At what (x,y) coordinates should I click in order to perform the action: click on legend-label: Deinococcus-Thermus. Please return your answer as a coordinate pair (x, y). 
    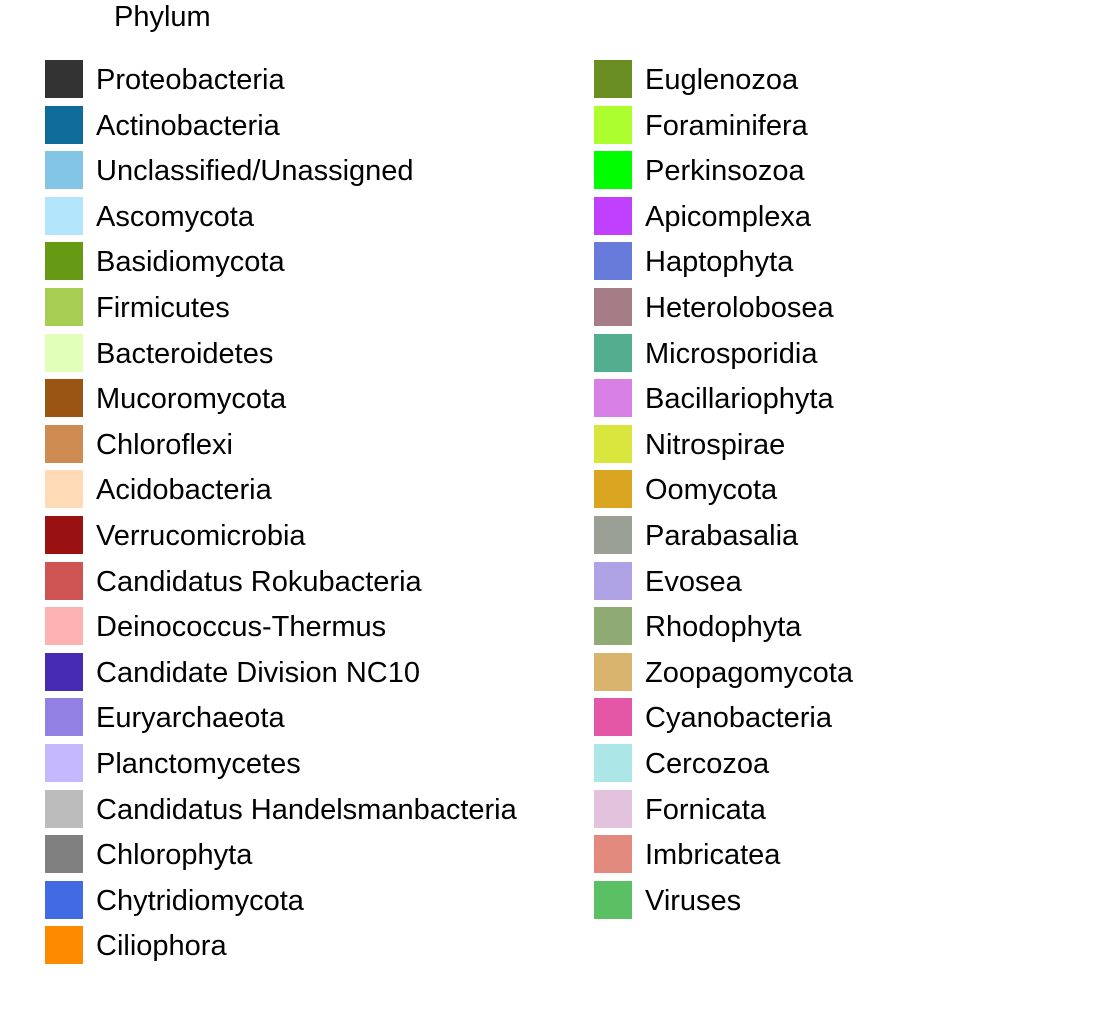
    Looking at the image, I should click on (241, 627).